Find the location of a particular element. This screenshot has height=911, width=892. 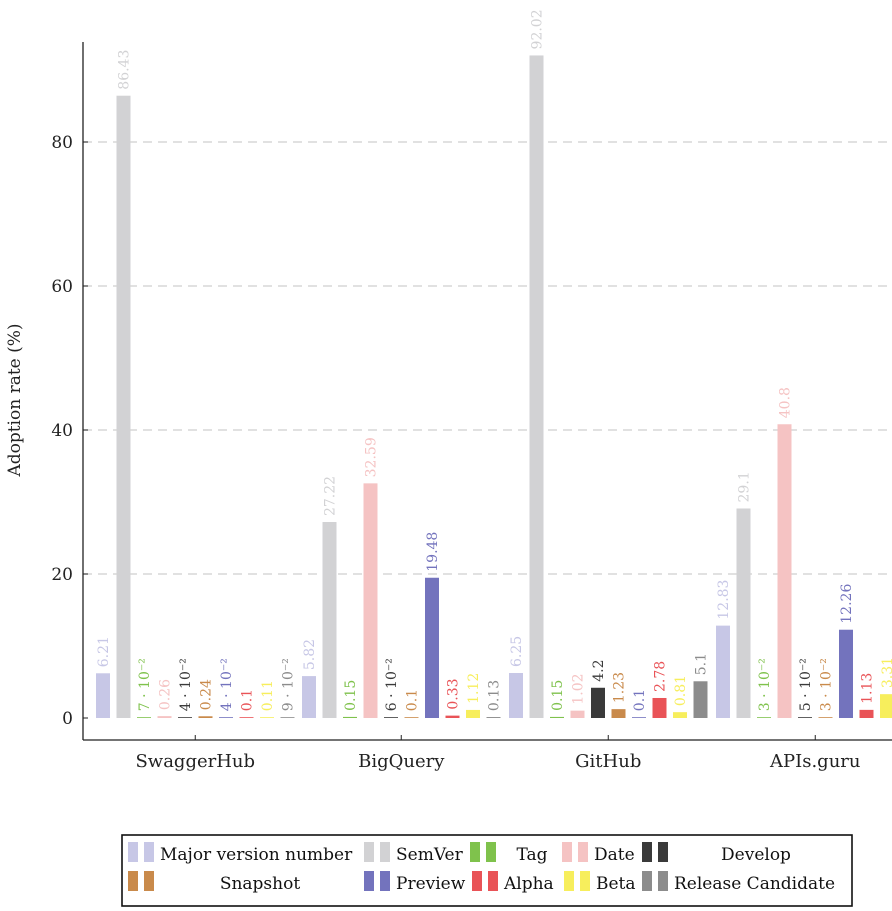

bar-alpha-bigquery is located at coordinates (452, 716).